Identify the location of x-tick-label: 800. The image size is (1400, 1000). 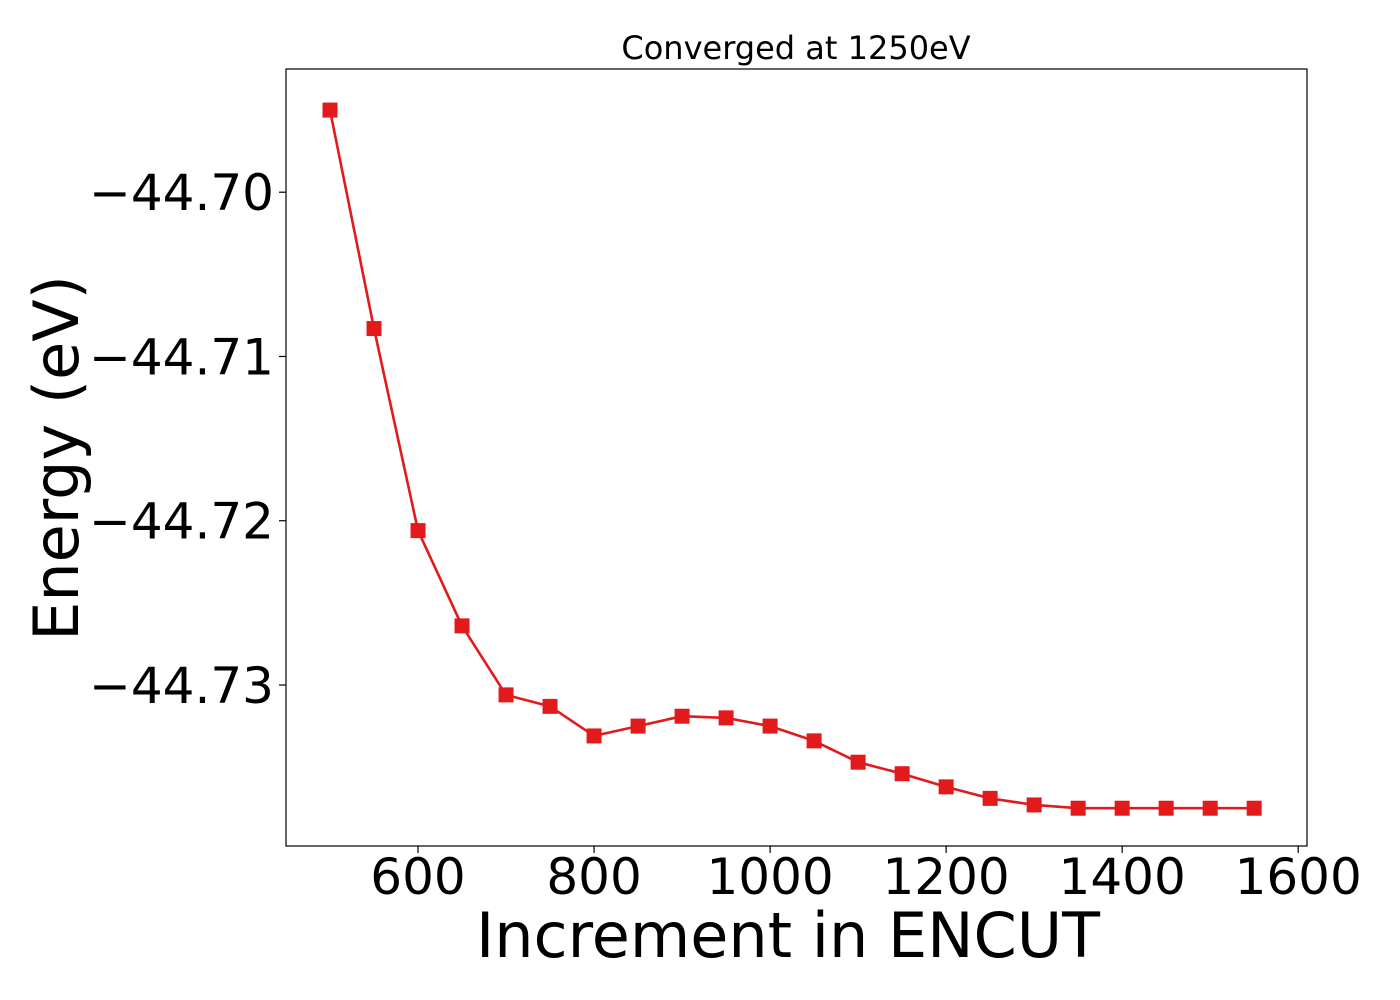
(593, 877).